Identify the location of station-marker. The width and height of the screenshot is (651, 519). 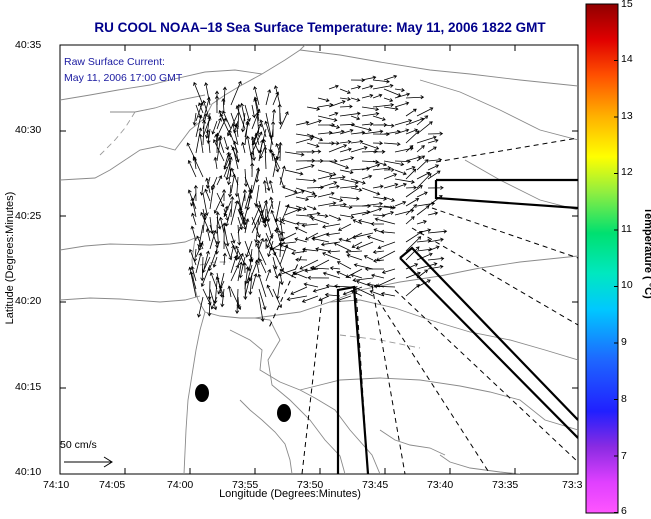
(202, 393).